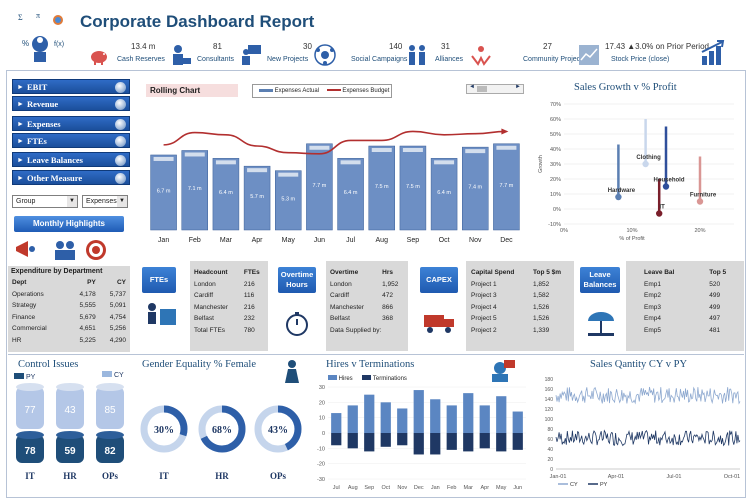 This screenshot has width=750, height=500. Describe the element at coordinates (195, 240) in the screenshot. I see `tick-label: Feb` at that location.